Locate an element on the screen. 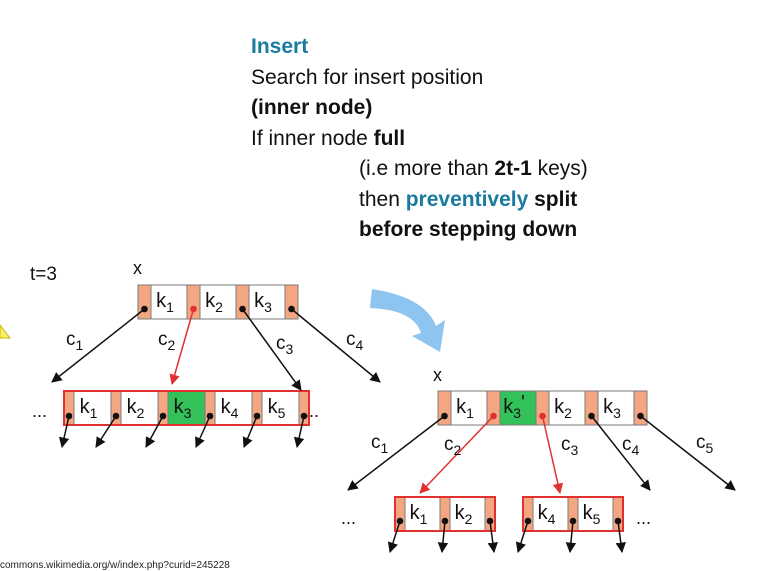 This screenshot has height=571, width=775. after-right-child-key-label-2: k5 is located at coordinates (592, 514).